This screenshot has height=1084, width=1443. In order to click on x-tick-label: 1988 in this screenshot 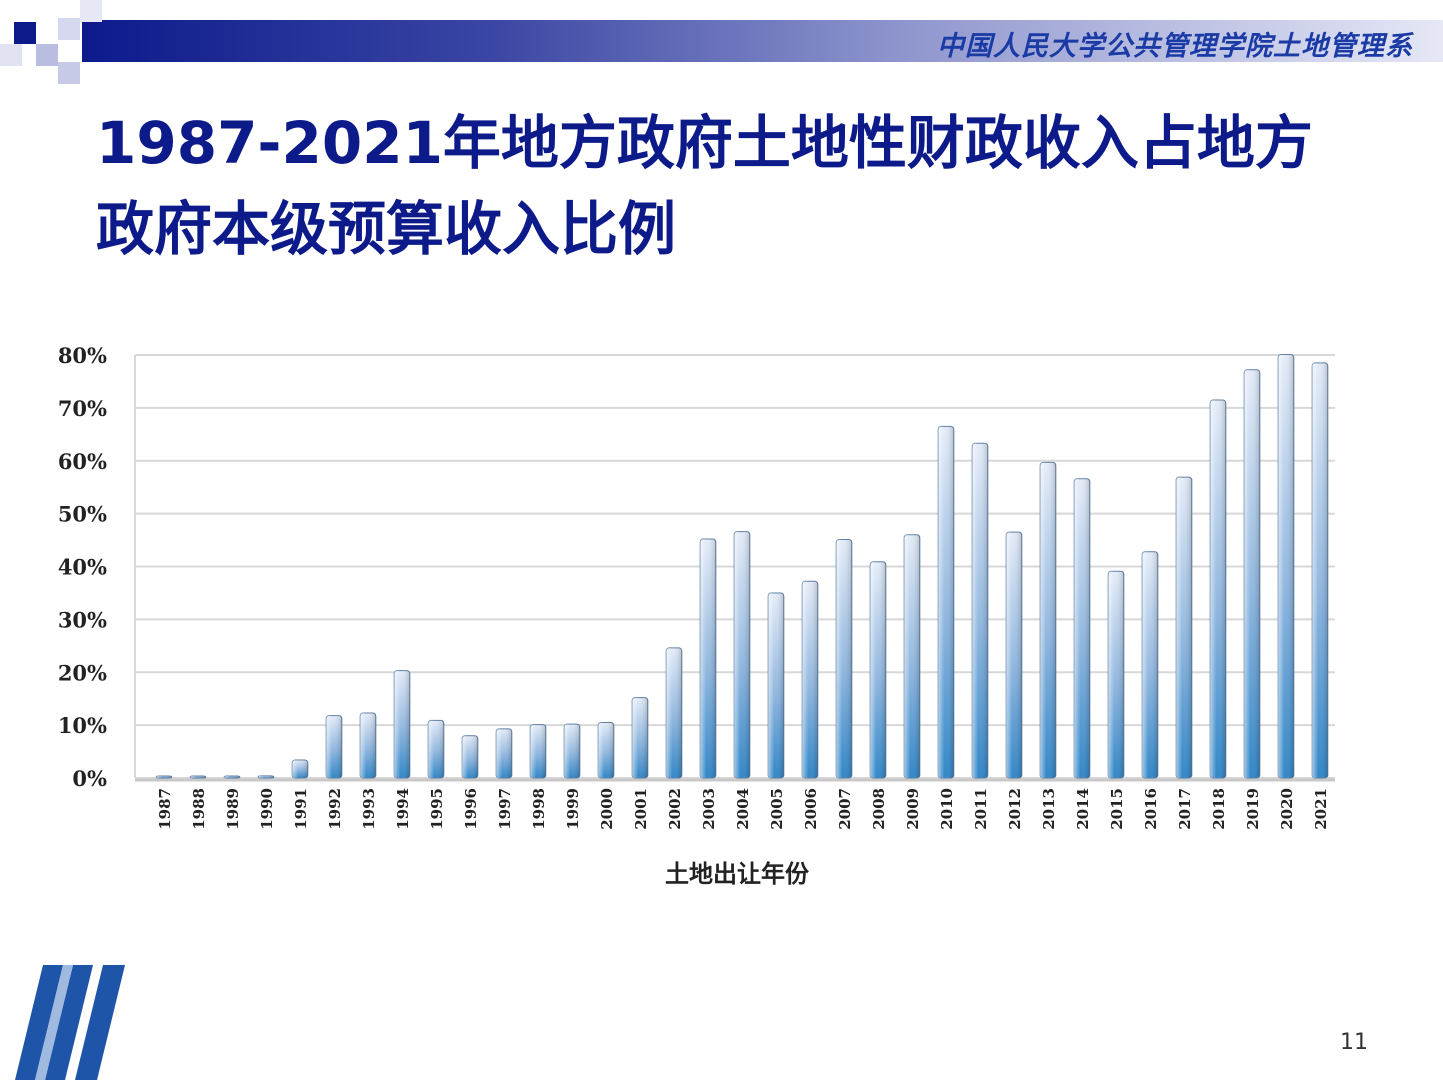, I will do `click(199, 809)`.